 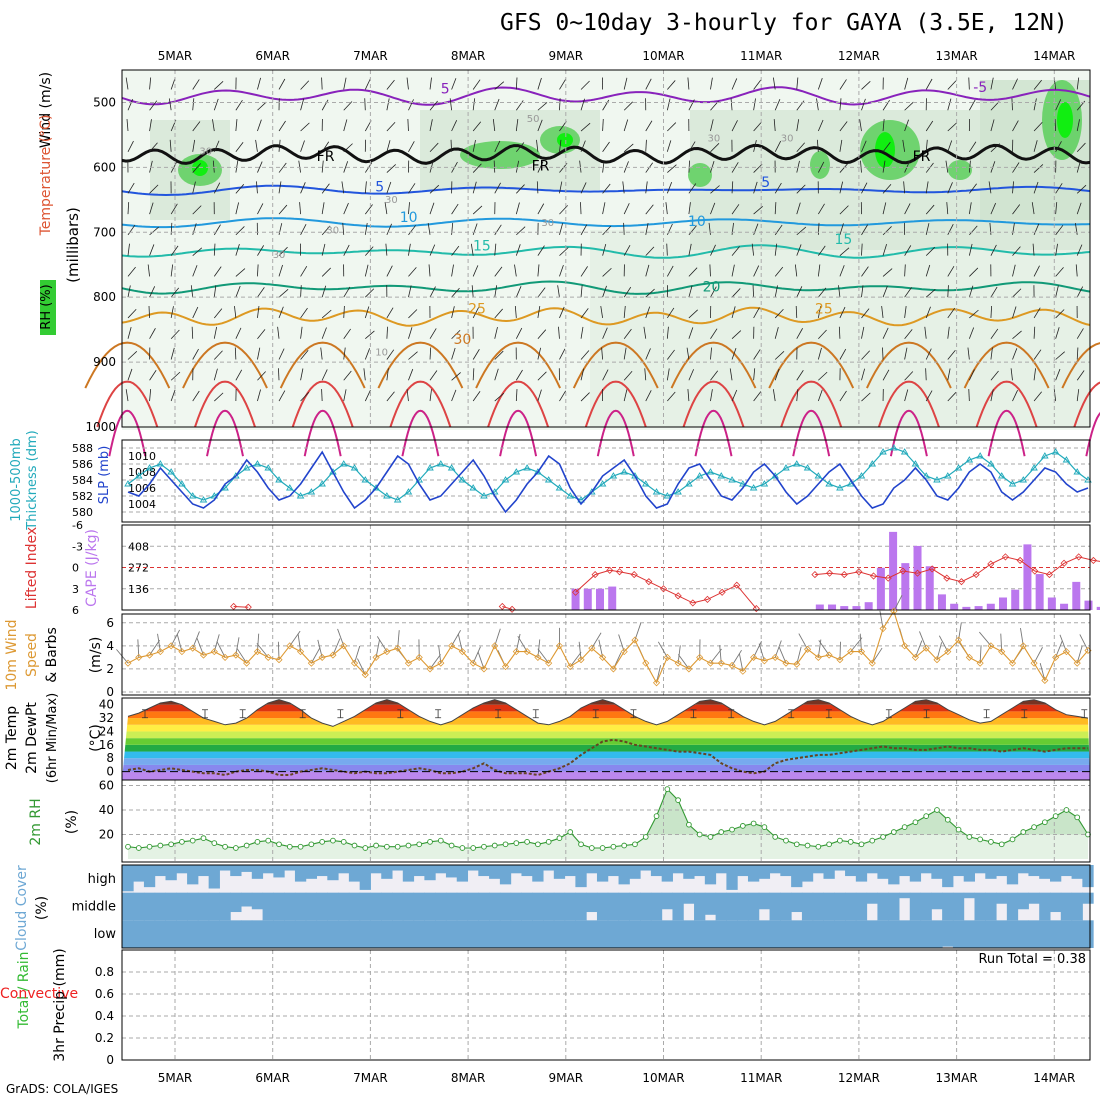 What do you see at coordinates (370, 1078) in the screenshot?
I see `x-tick-label-bottom: 7MAR` at bounding box center [370, 1078].